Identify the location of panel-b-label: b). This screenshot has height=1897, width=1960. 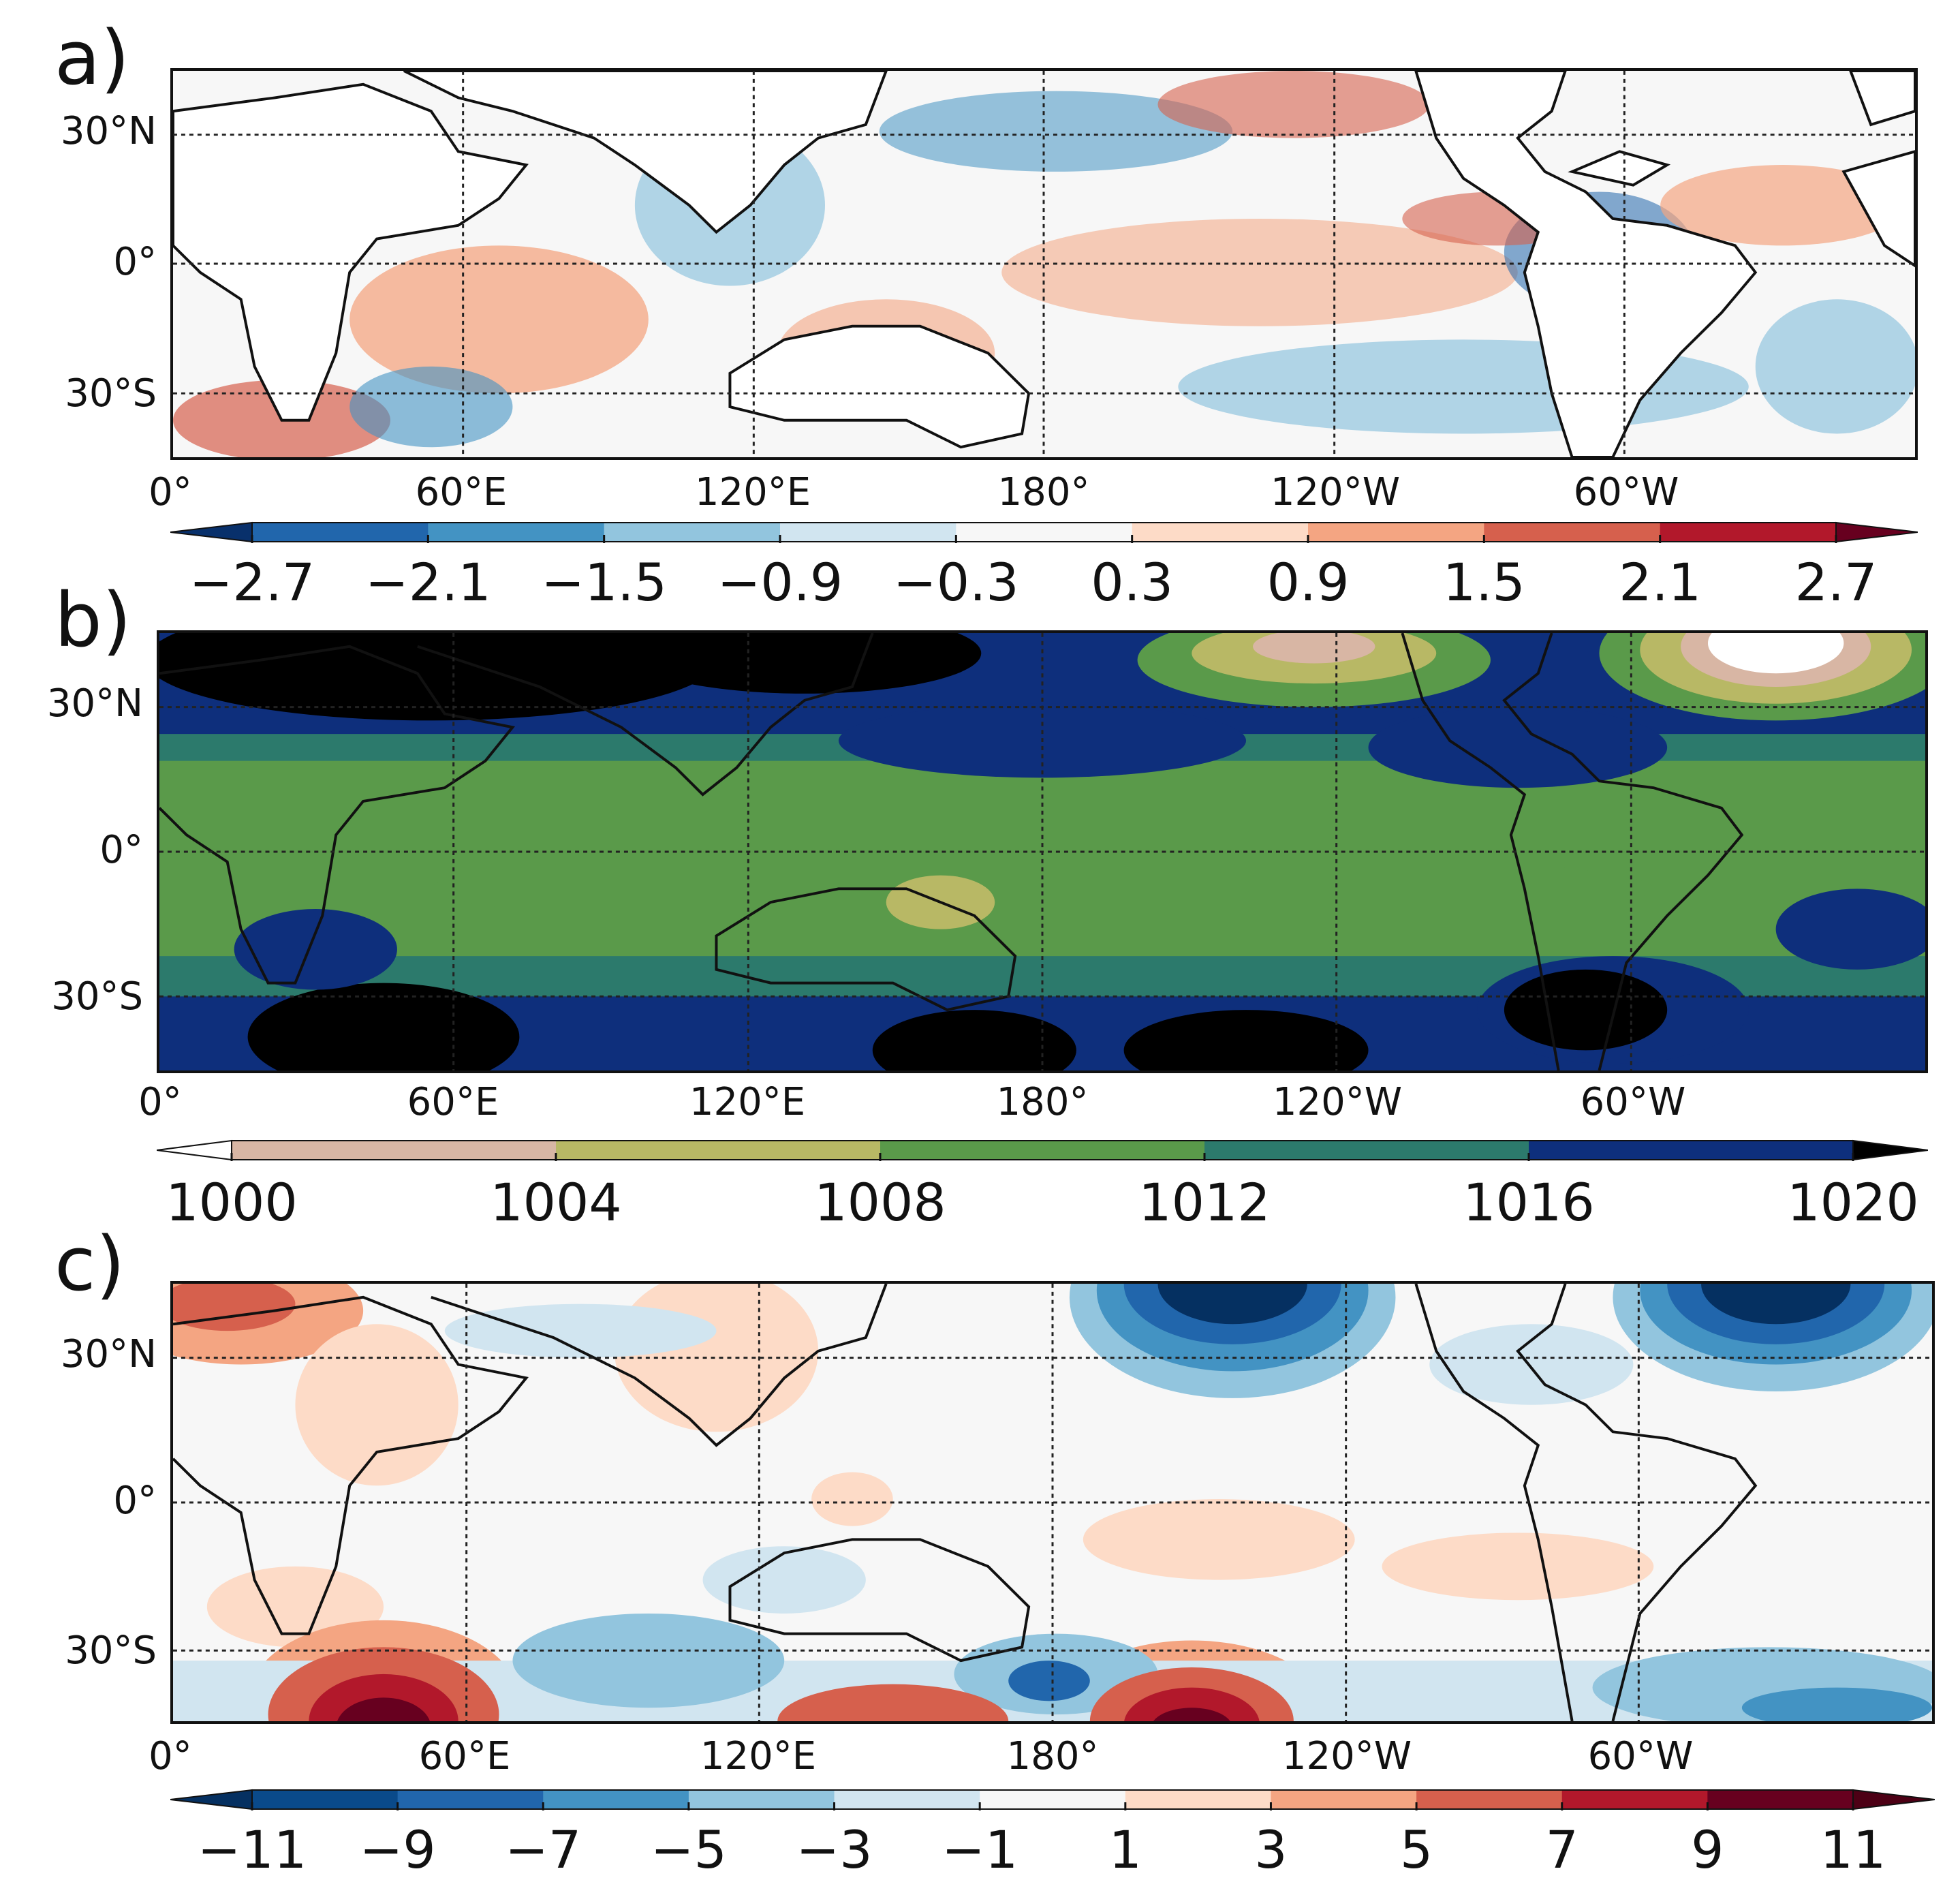
(93, 620).